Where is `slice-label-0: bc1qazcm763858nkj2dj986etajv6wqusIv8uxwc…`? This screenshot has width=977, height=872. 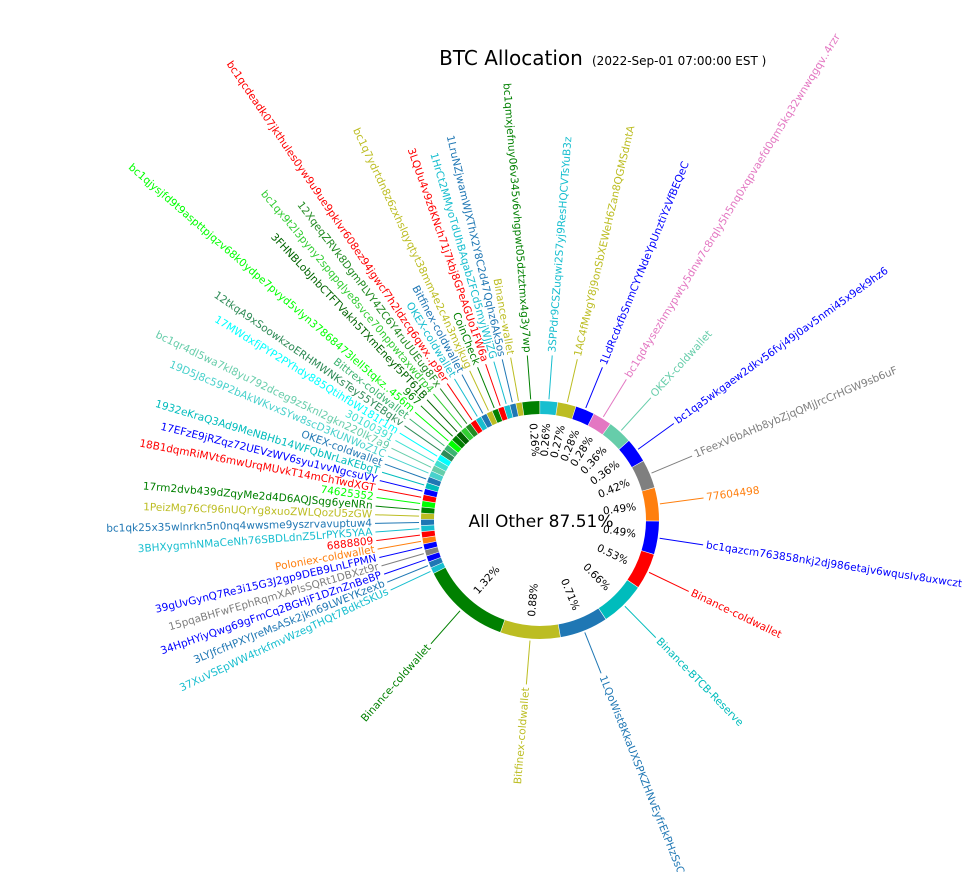
slice-label-0: bc1qazcm763858nkj2dj986etajv6wqusIv8uxwc… is located at coordinates (834, 564).